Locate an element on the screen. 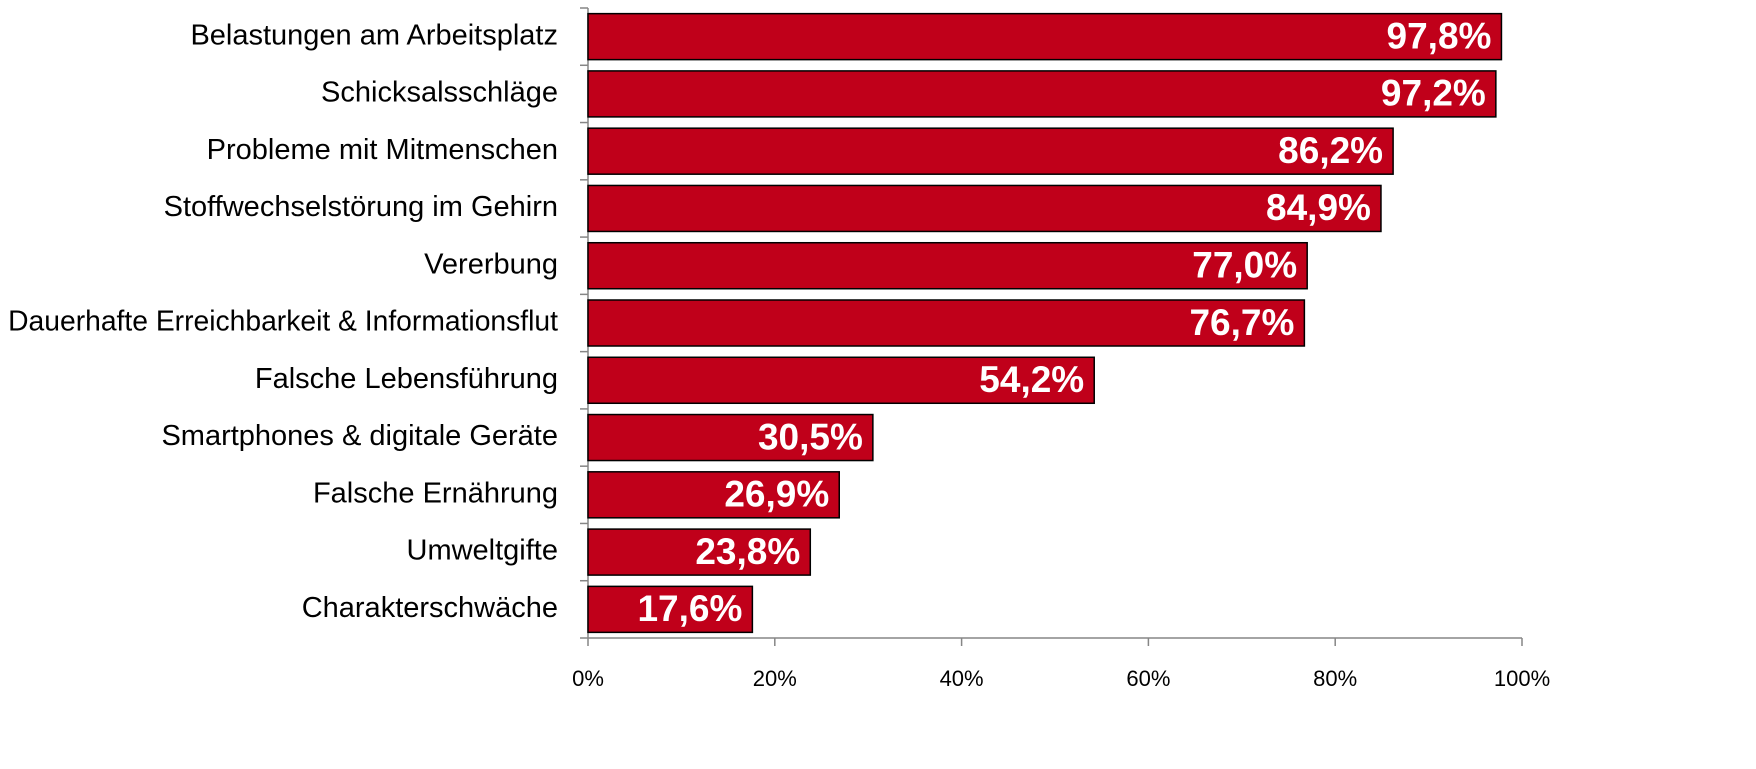 The width and height of the screenshot is (1756, 769). value-label: 54,2% is located at coordinates (1031, 379).